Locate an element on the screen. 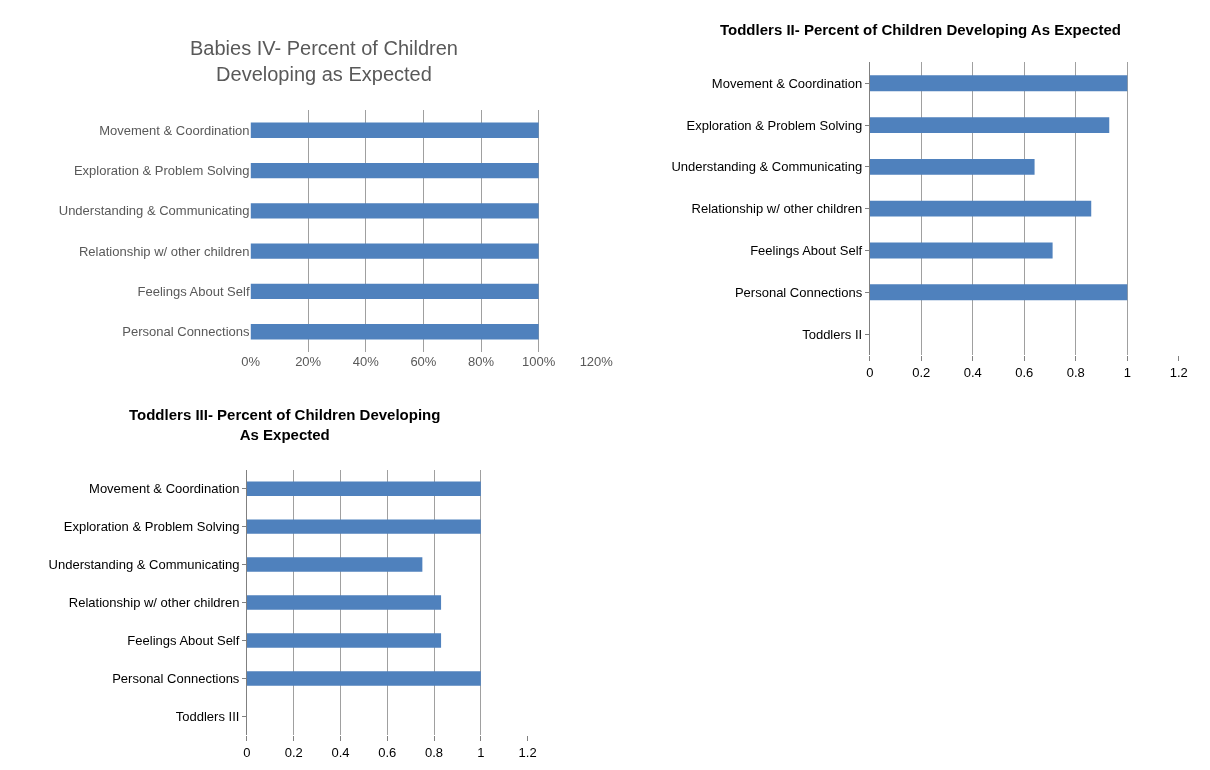  chart-title: Toddlers III- Percent of Children Developing As Expected is located at coordinates (285, 424).